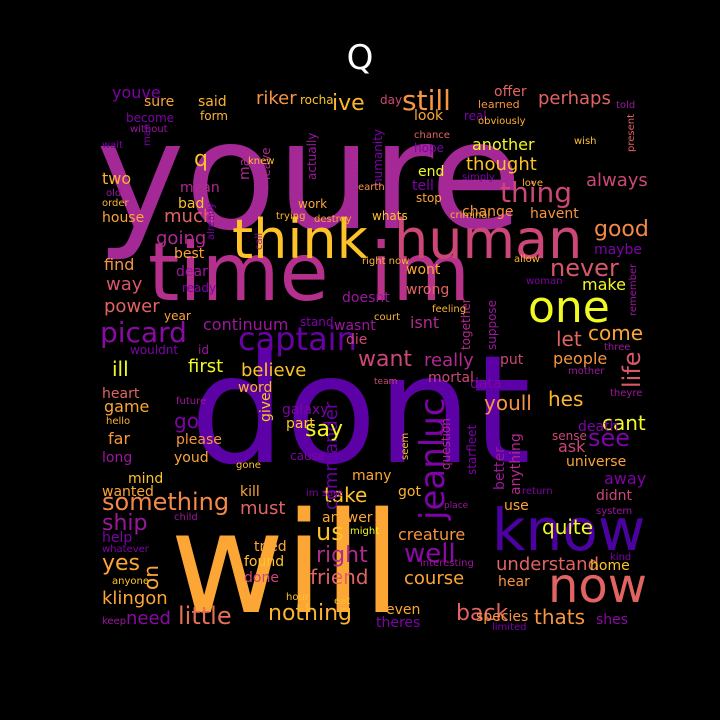 The width and height of the screenshot is (720, 720). I want to click on cloud-word-destroy: destroy, so click(333, 219).